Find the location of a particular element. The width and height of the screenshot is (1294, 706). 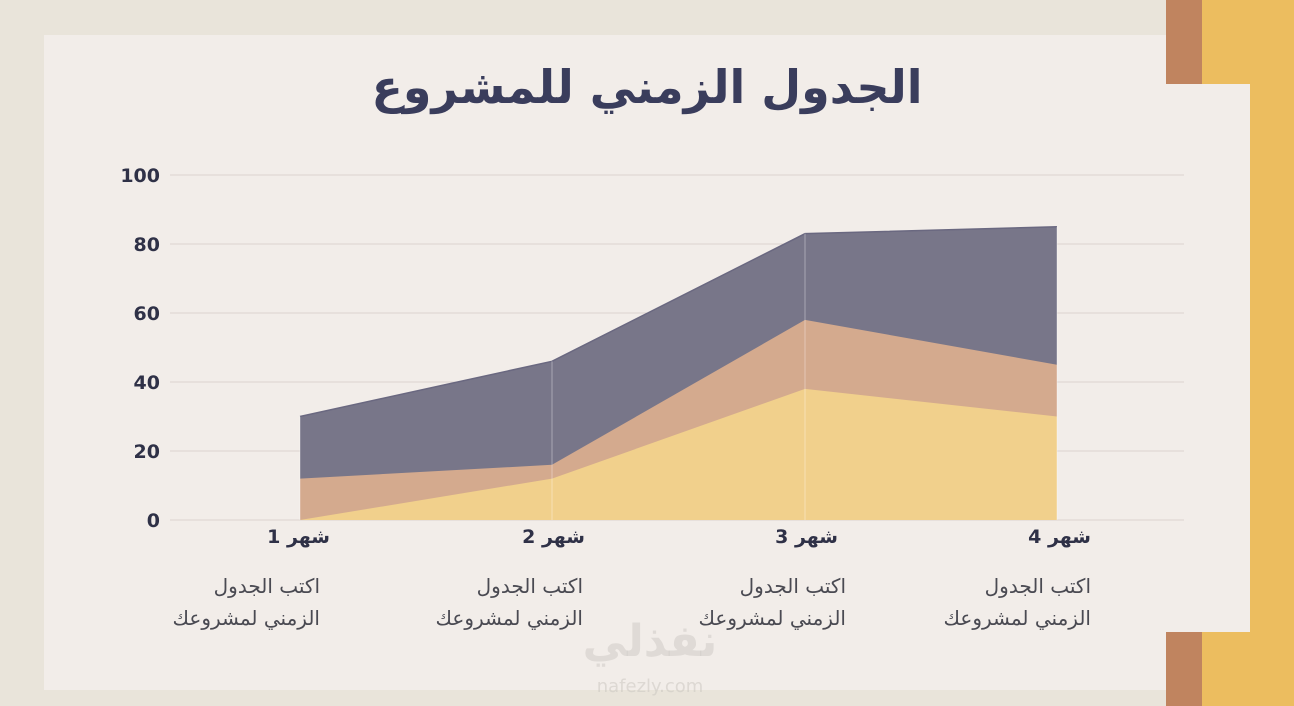

area-series-yellow is located at coordinates (678, 454).